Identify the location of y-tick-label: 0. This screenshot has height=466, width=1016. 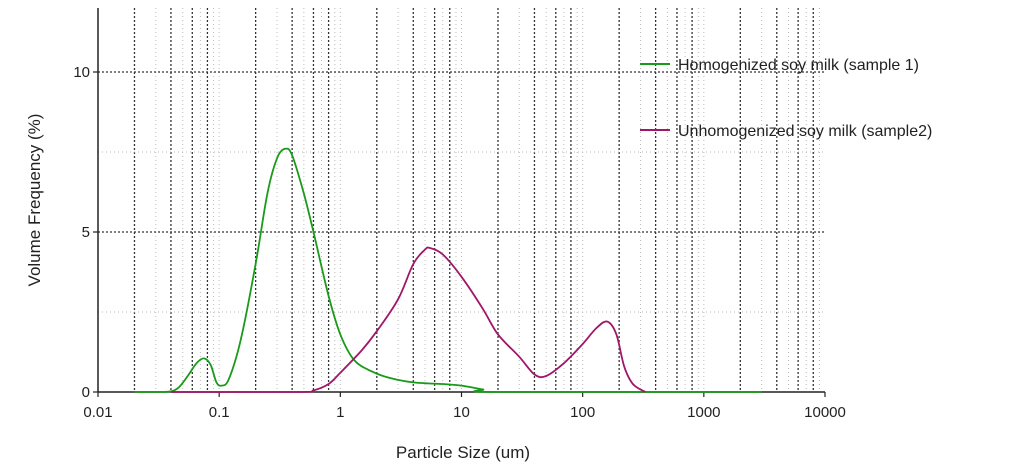
(86, 392).